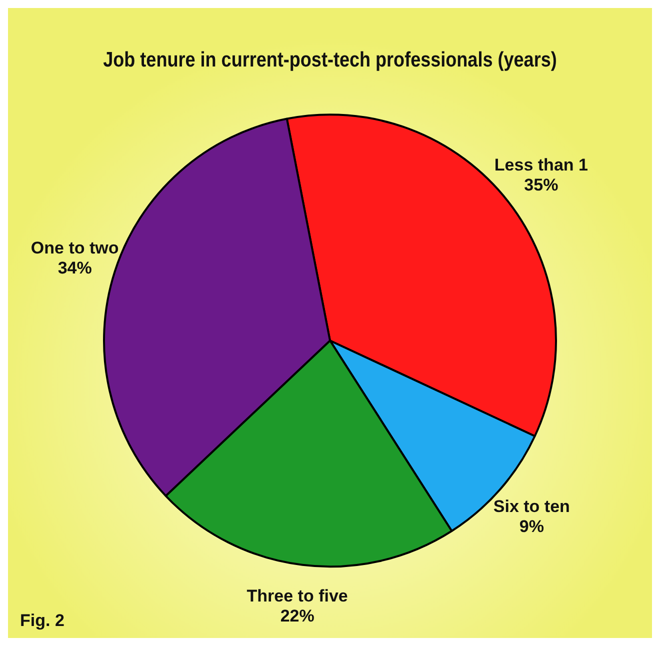 Image resolution: width=660 pixels, height=646 pixels. I want to click on caption: Fig. 2, so click(42, 620).